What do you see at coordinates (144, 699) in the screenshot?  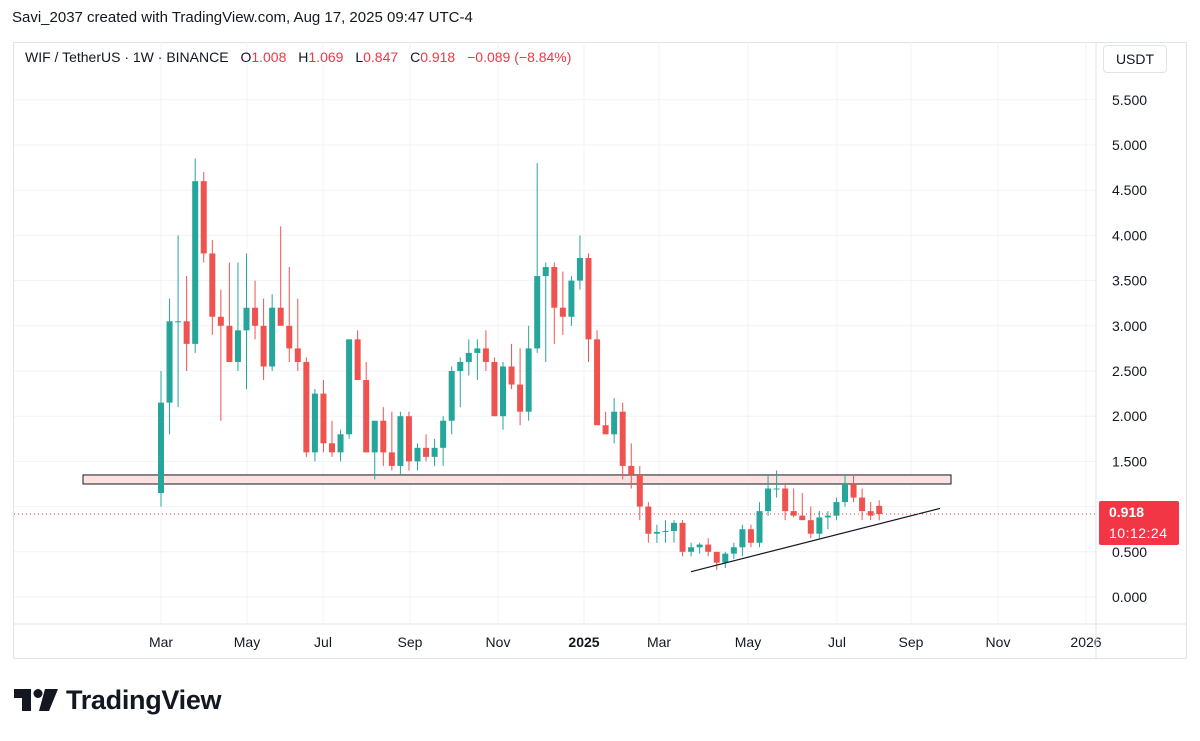 I see `tradingview-wordmark: TradingView` at bounding box center [144, 699].